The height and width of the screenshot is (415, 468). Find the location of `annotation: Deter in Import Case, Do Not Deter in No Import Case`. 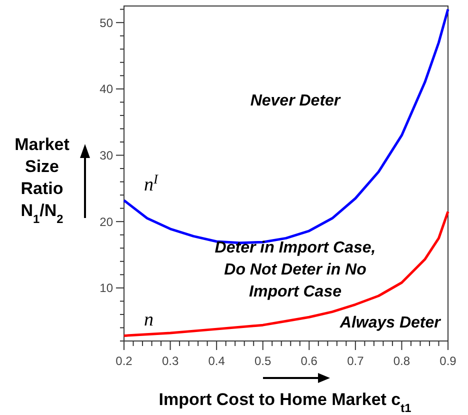

annotation: Deter in Import Case, Do Not Deter in No Import Case is located at coordinates (295, 270).